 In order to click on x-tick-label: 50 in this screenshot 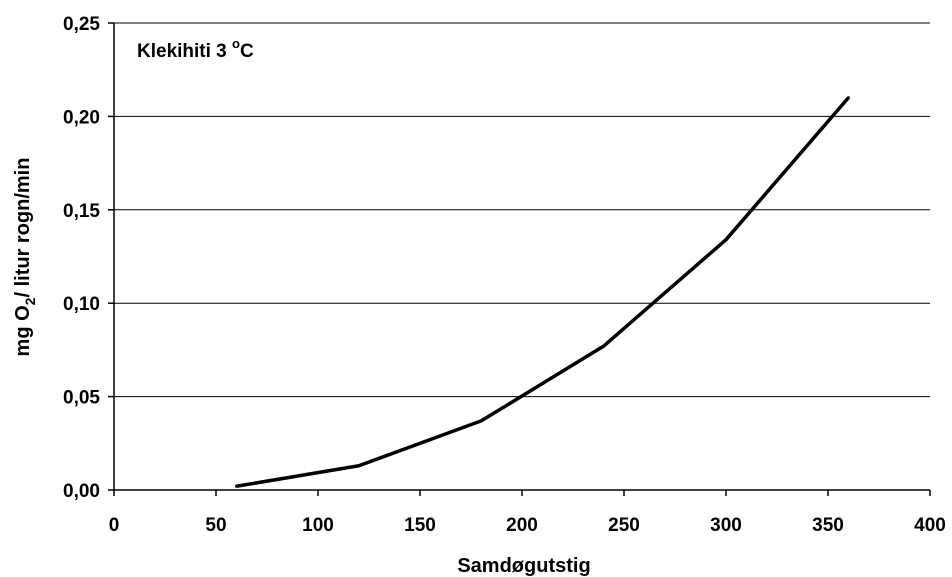, I will do `click(215, 525)`.